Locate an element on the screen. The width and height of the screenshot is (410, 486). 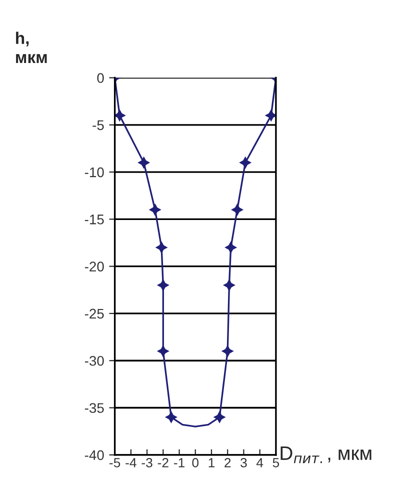
x-tick-label: -1 is located at coordinates (179, 463).